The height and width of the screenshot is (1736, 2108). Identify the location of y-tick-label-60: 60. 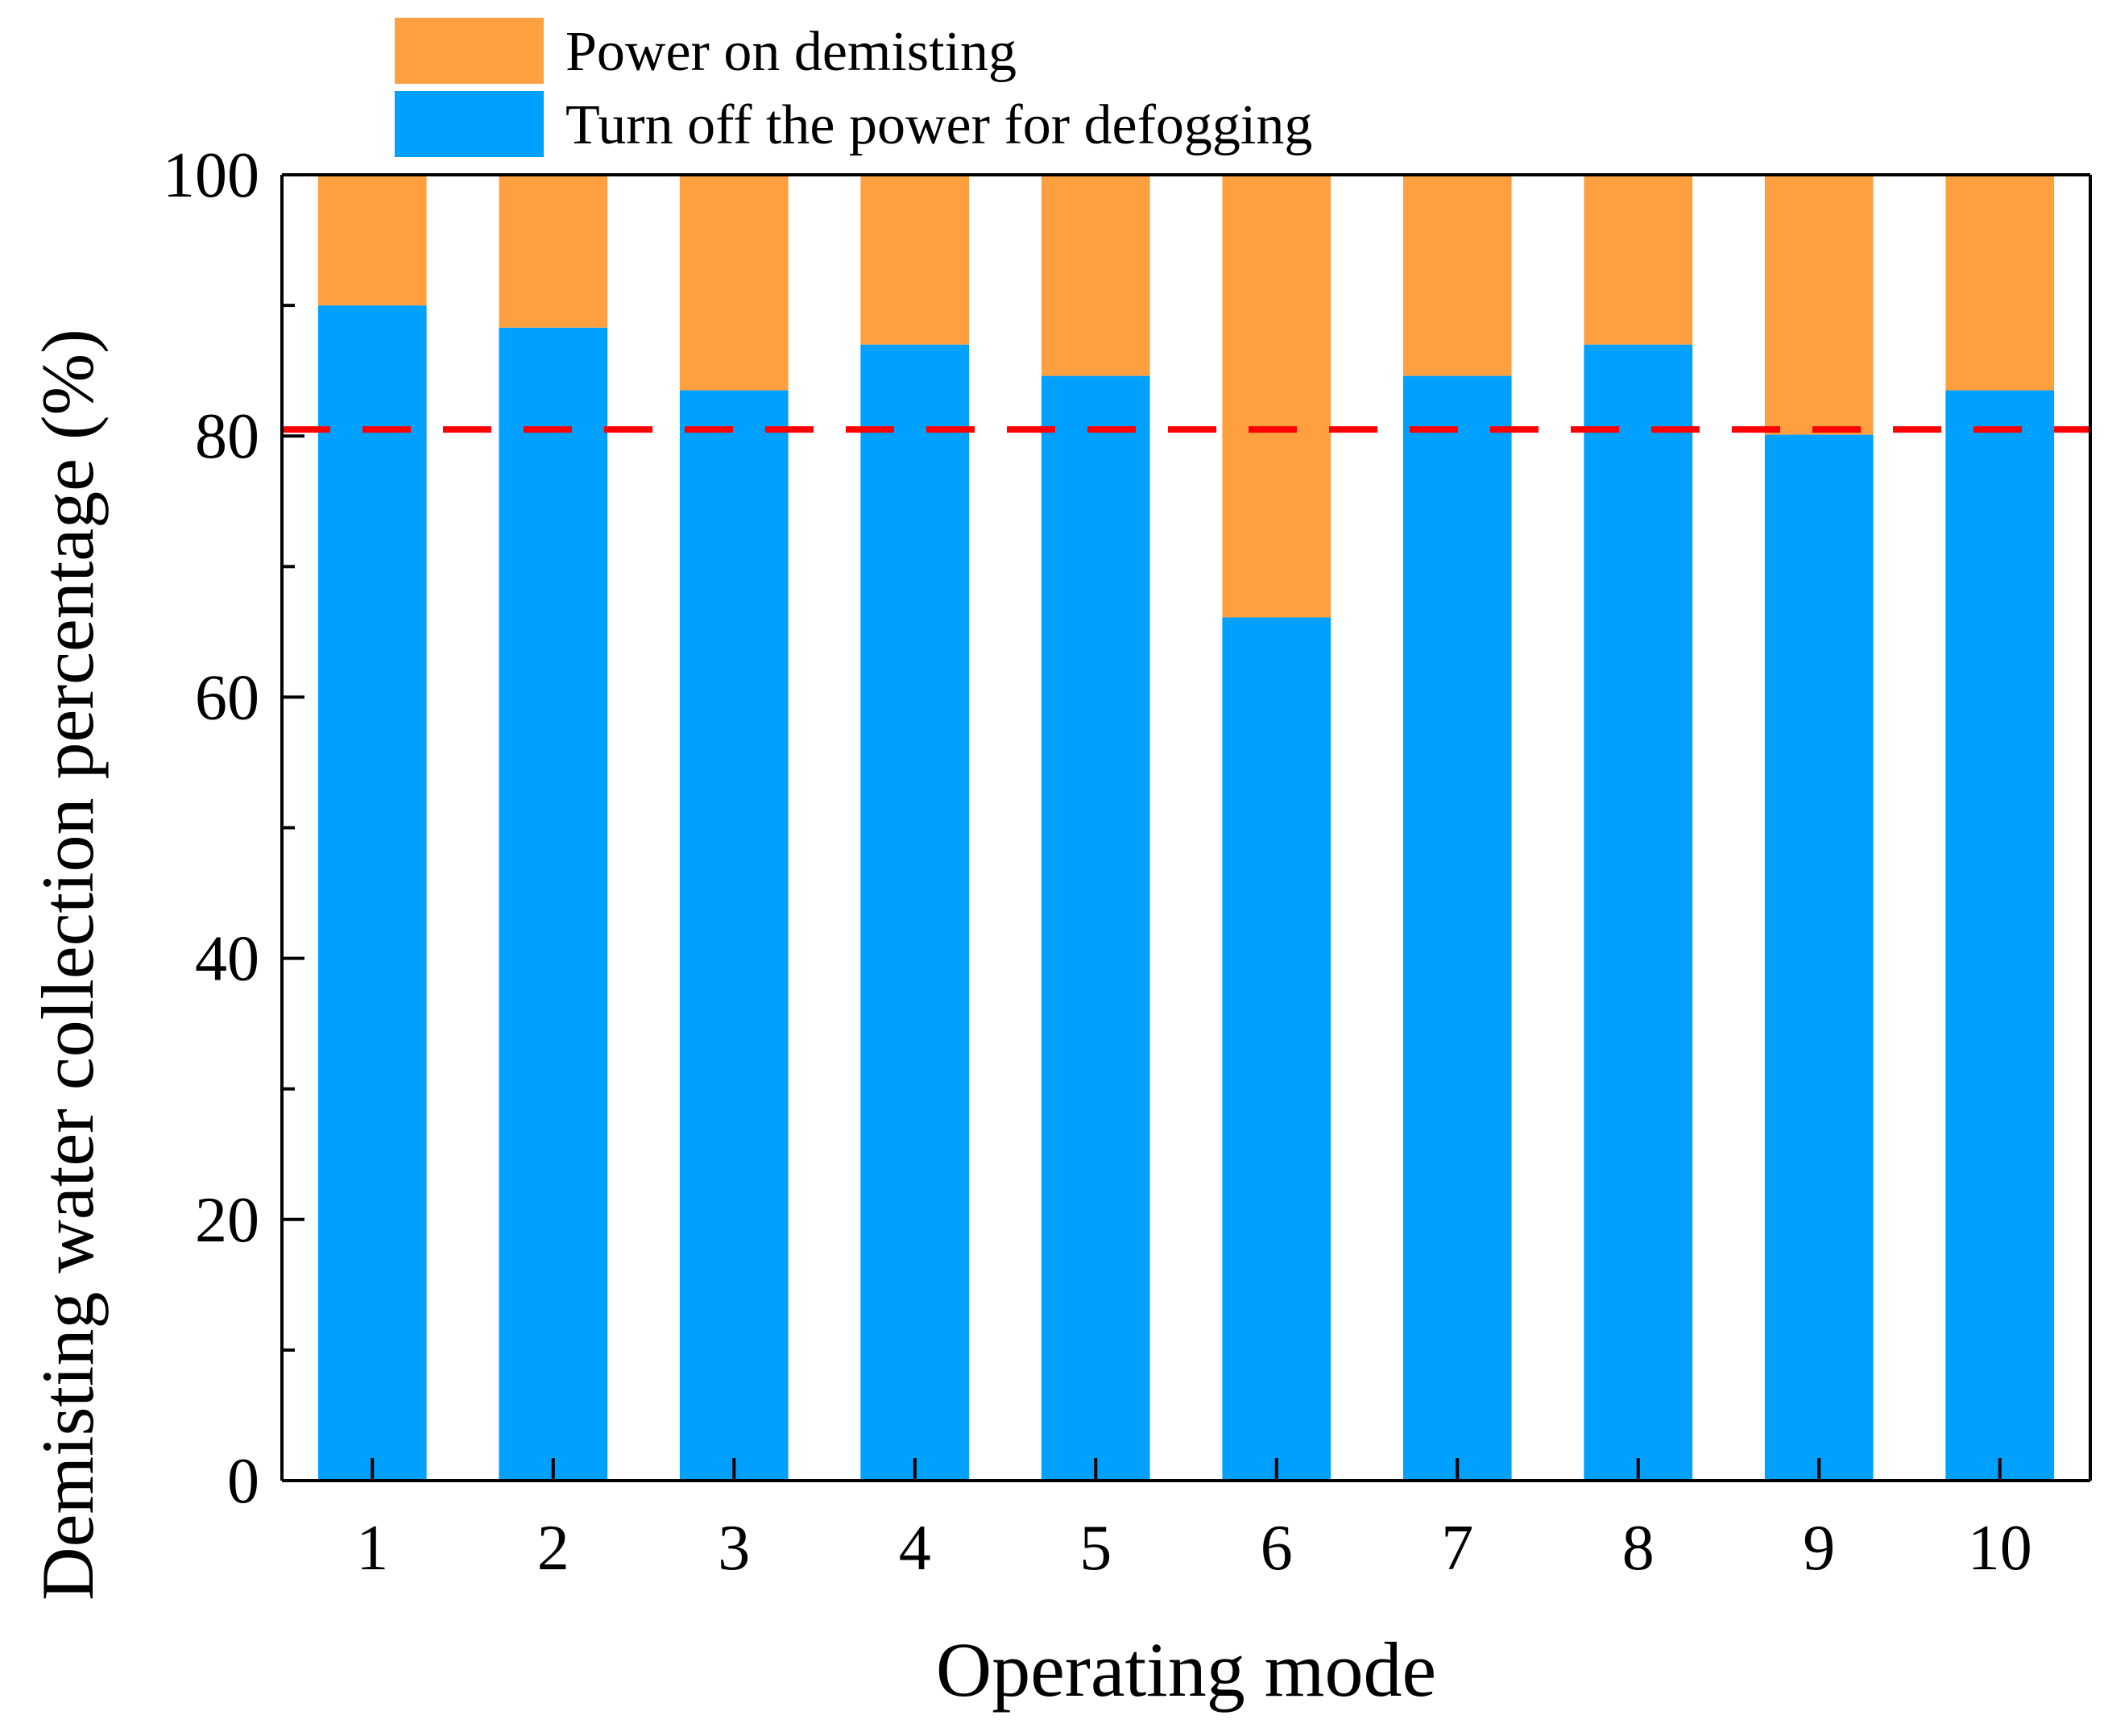
(227, 698).